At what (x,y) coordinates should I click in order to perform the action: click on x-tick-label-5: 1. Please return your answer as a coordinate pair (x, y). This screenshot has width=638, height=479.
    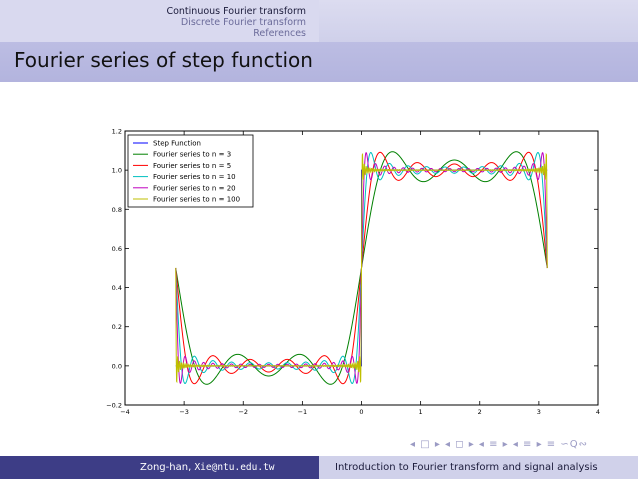
    Looking at the image, I should click on (421, 412).